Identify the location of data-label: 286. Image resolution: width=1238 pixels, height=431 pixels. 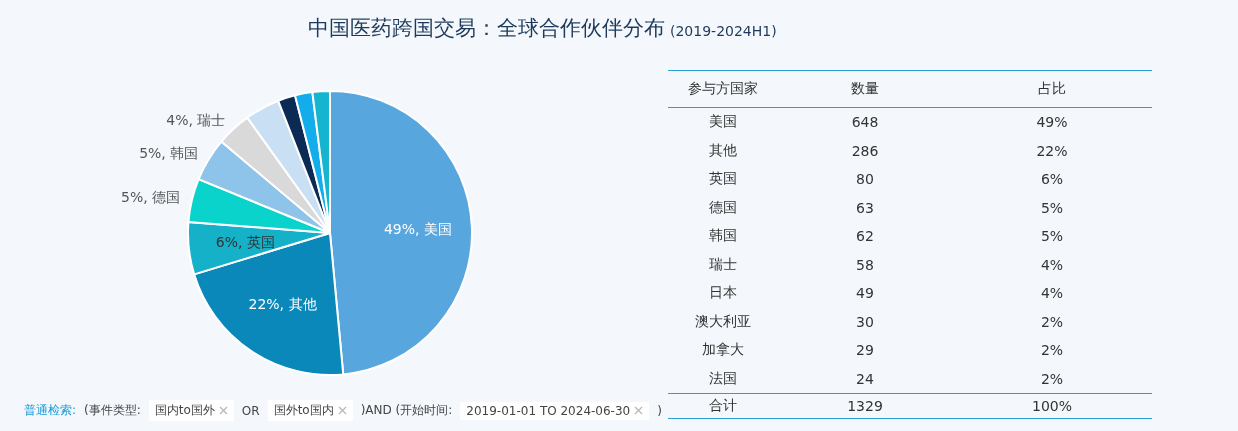
(865, 151).